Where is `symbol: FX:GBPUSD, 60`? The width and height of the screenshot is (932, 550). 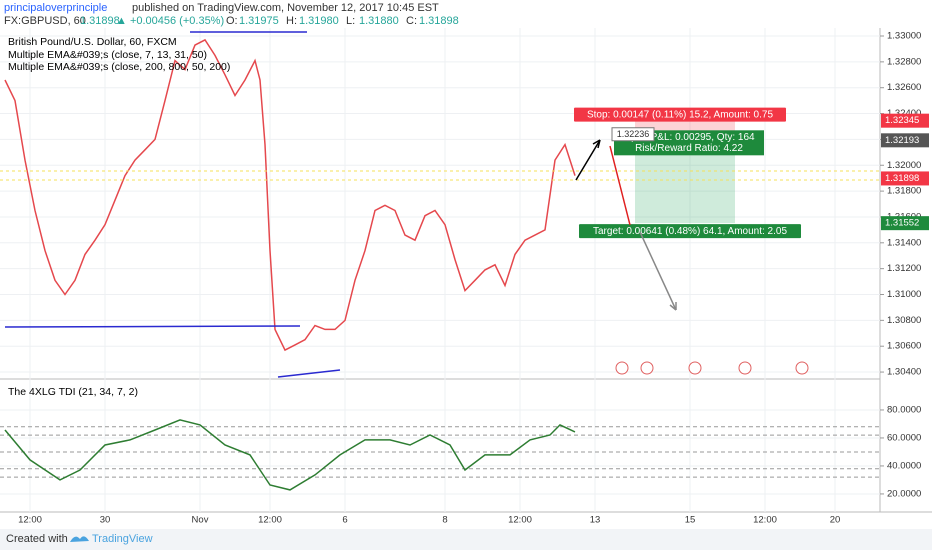
symbol: FX:GBPUSD, 60 is located at coordinates (45, 21).